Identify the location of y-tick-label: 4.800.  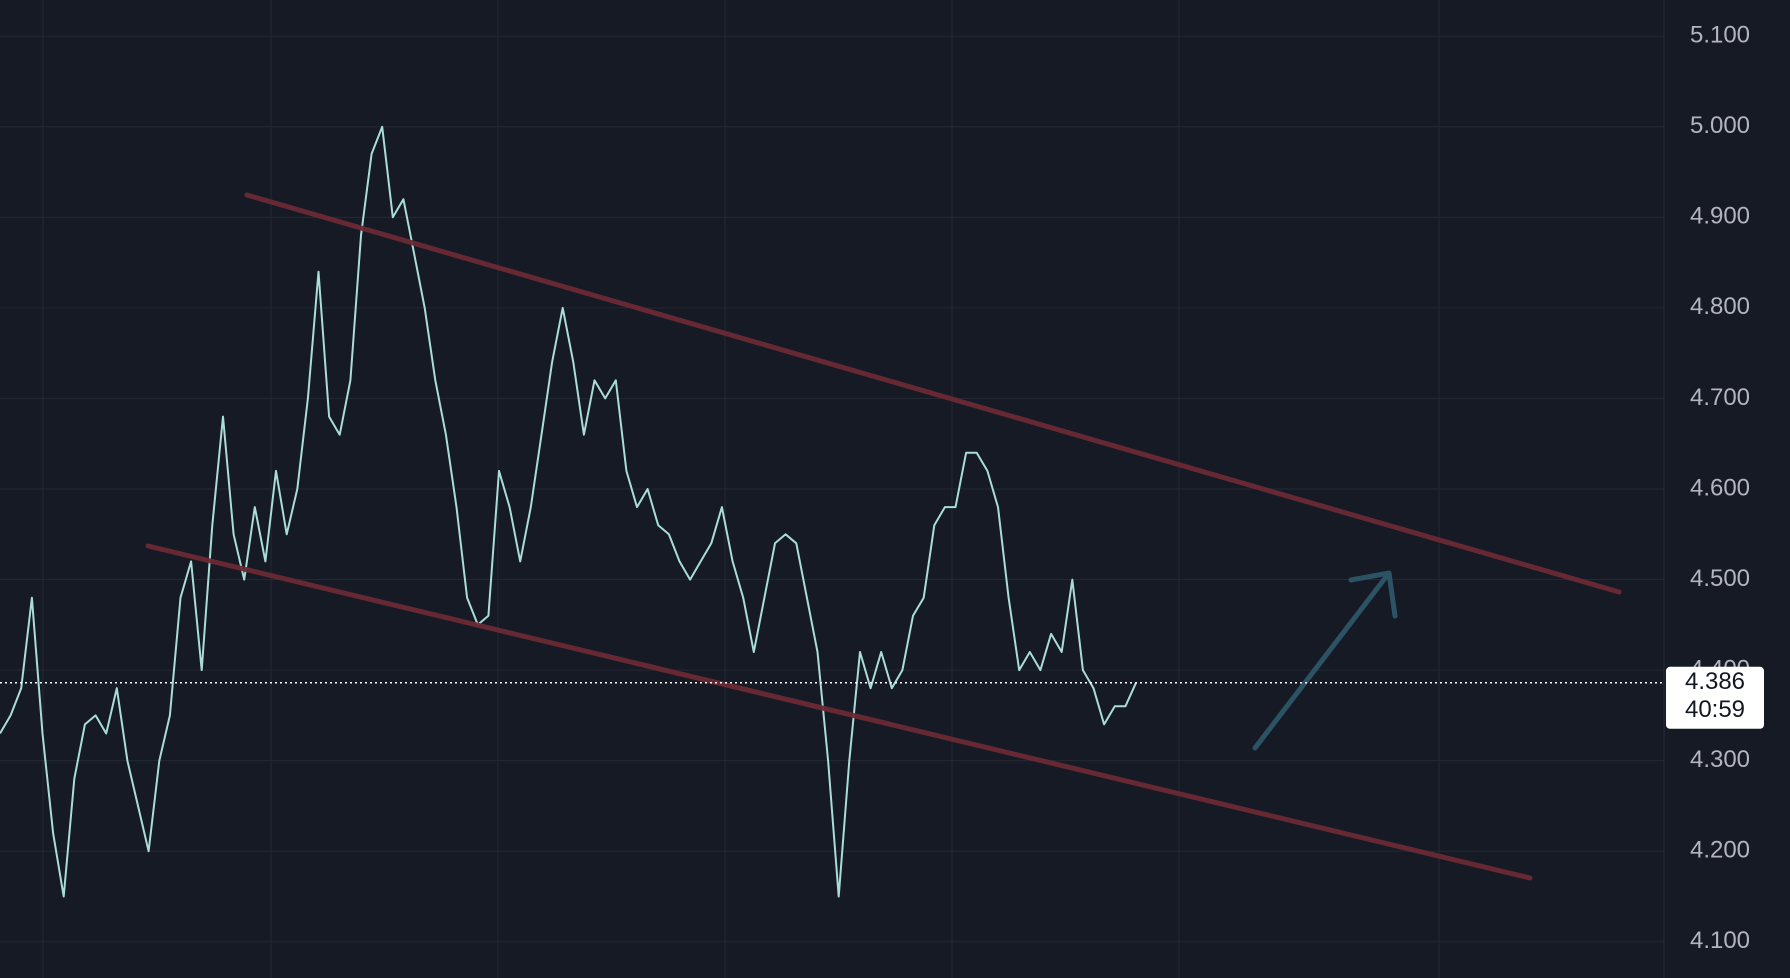
(1720, 306).